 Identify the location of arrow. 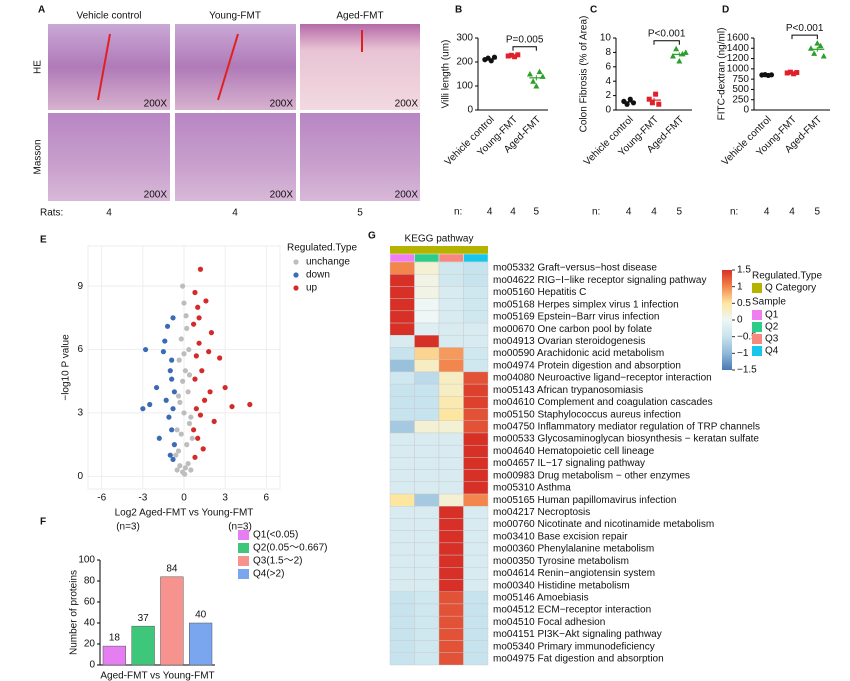
(228, 67).